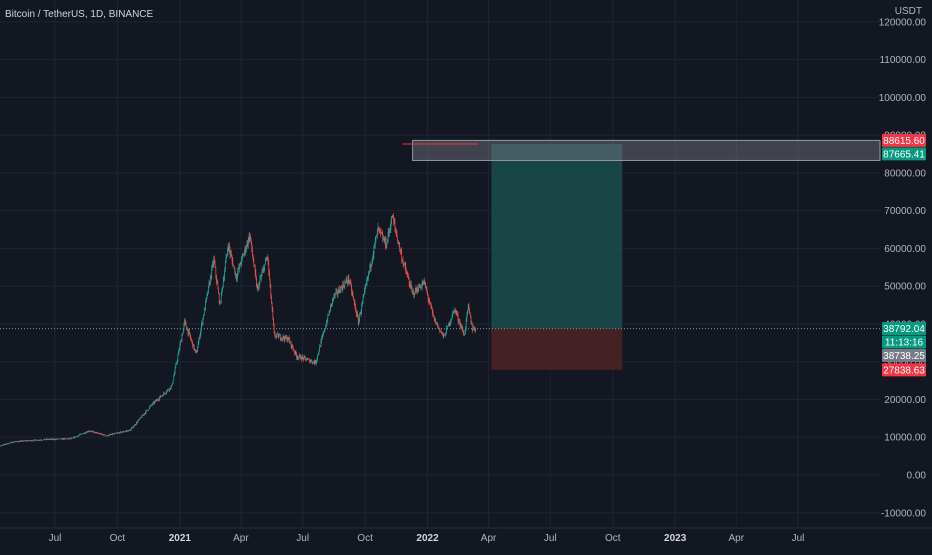  What do you see at coordinates (903, 513) in the screenshot?
I see `price-tick-label: -10000.00` at bounding box center [903, 513].